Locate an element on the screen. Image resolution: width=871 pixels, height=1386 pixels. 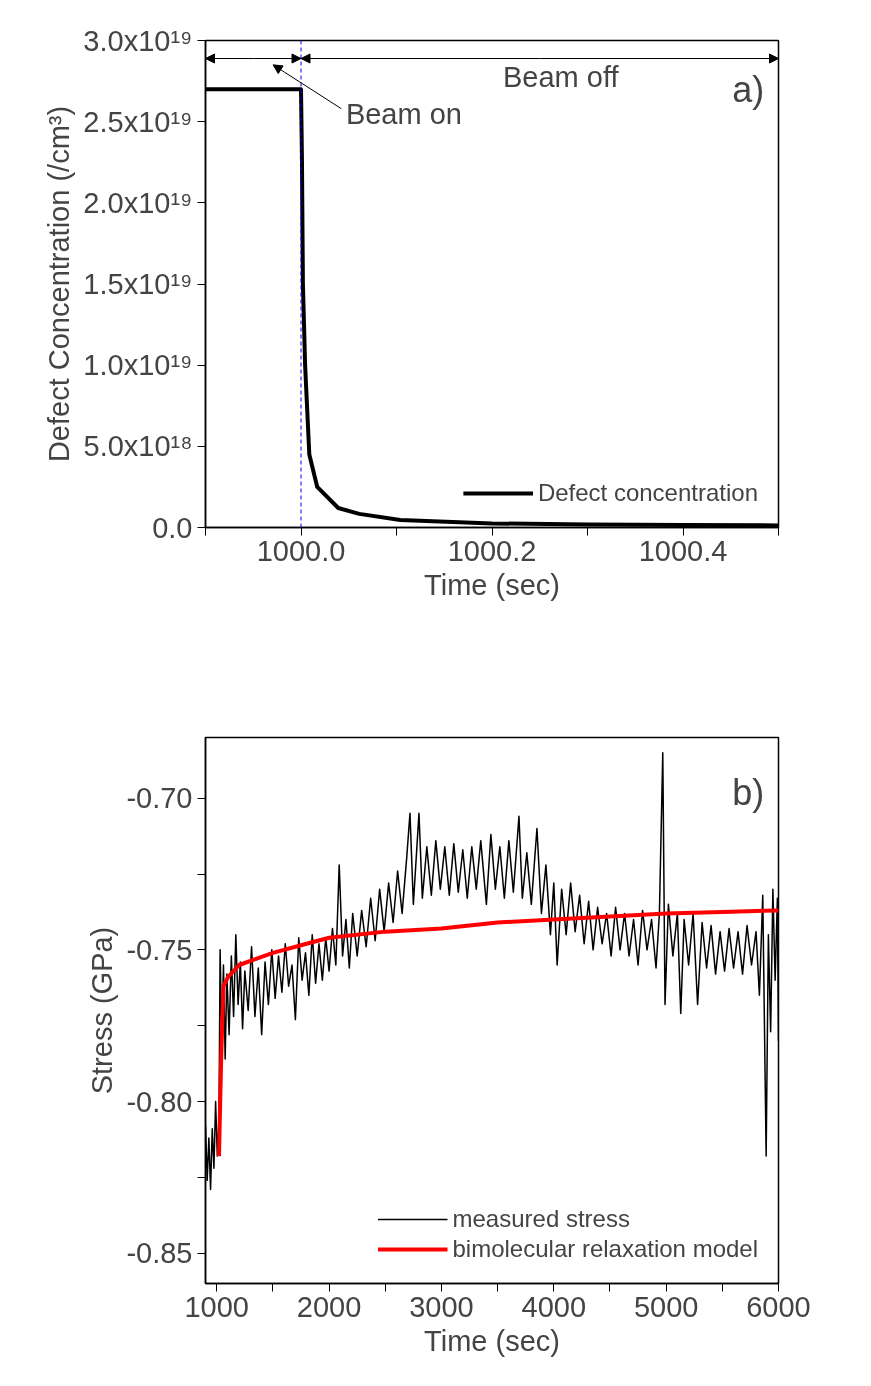
y-tick-label: -0.80 is located at coordinates (159, 1101).